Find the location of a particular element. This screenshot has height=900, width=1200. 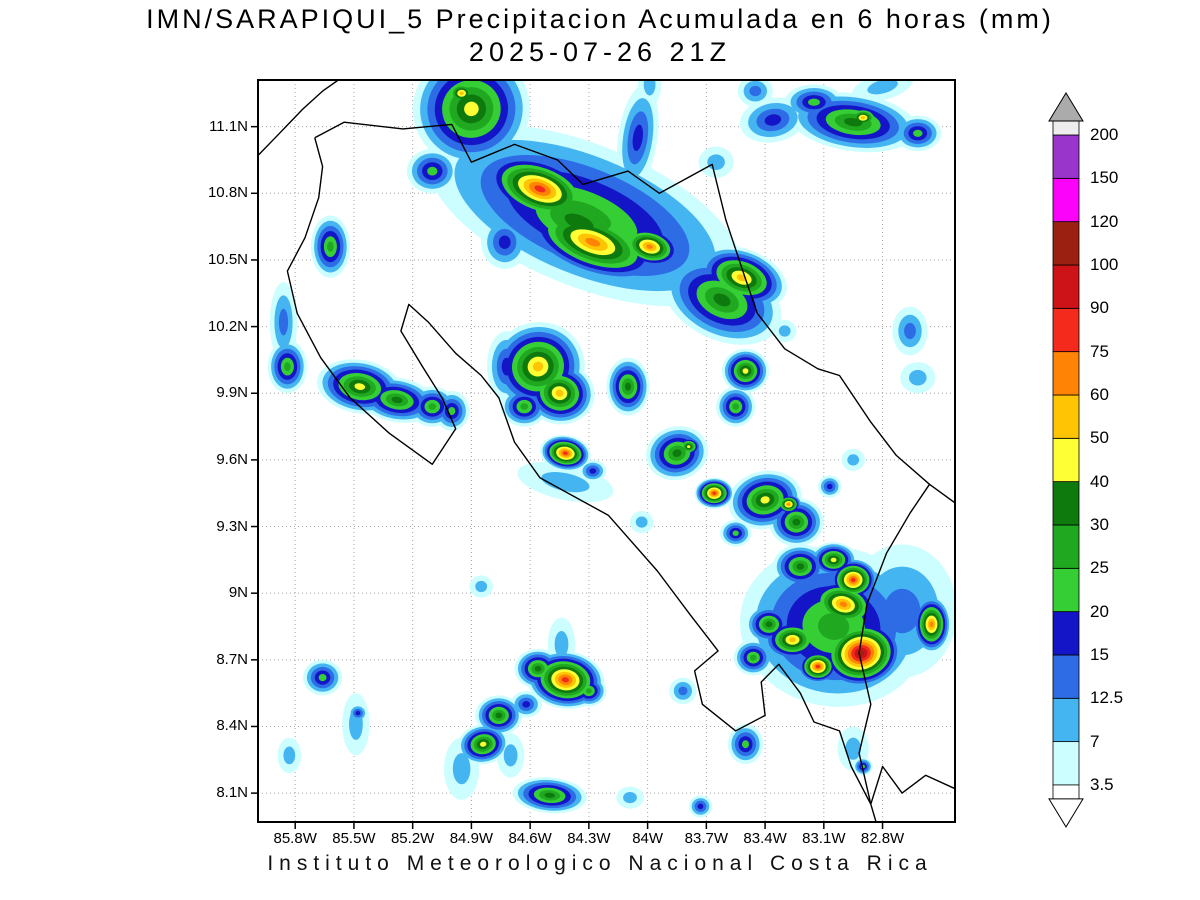

colorbar-tick-label: 90 is located at coordinates (1099, 307).